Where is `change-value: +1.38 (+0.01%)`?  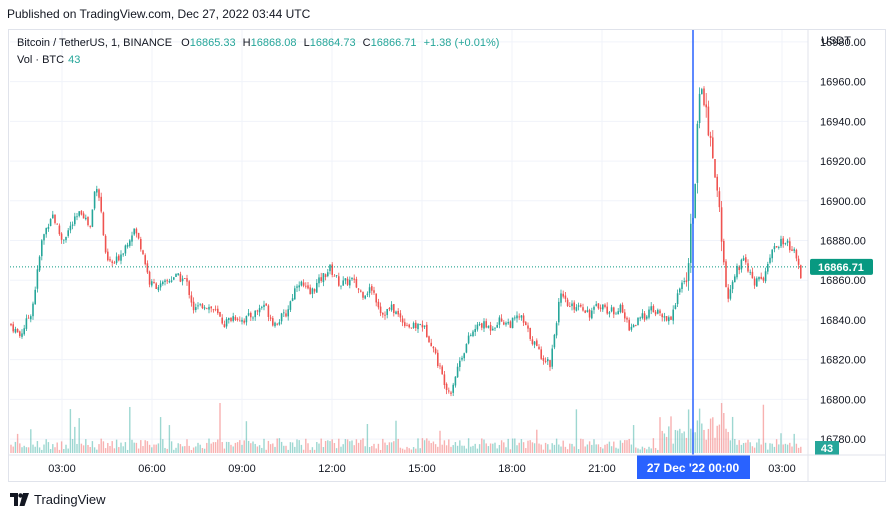 change-value: +1.38 (+0.01%) is located at coordinates (461, 43).